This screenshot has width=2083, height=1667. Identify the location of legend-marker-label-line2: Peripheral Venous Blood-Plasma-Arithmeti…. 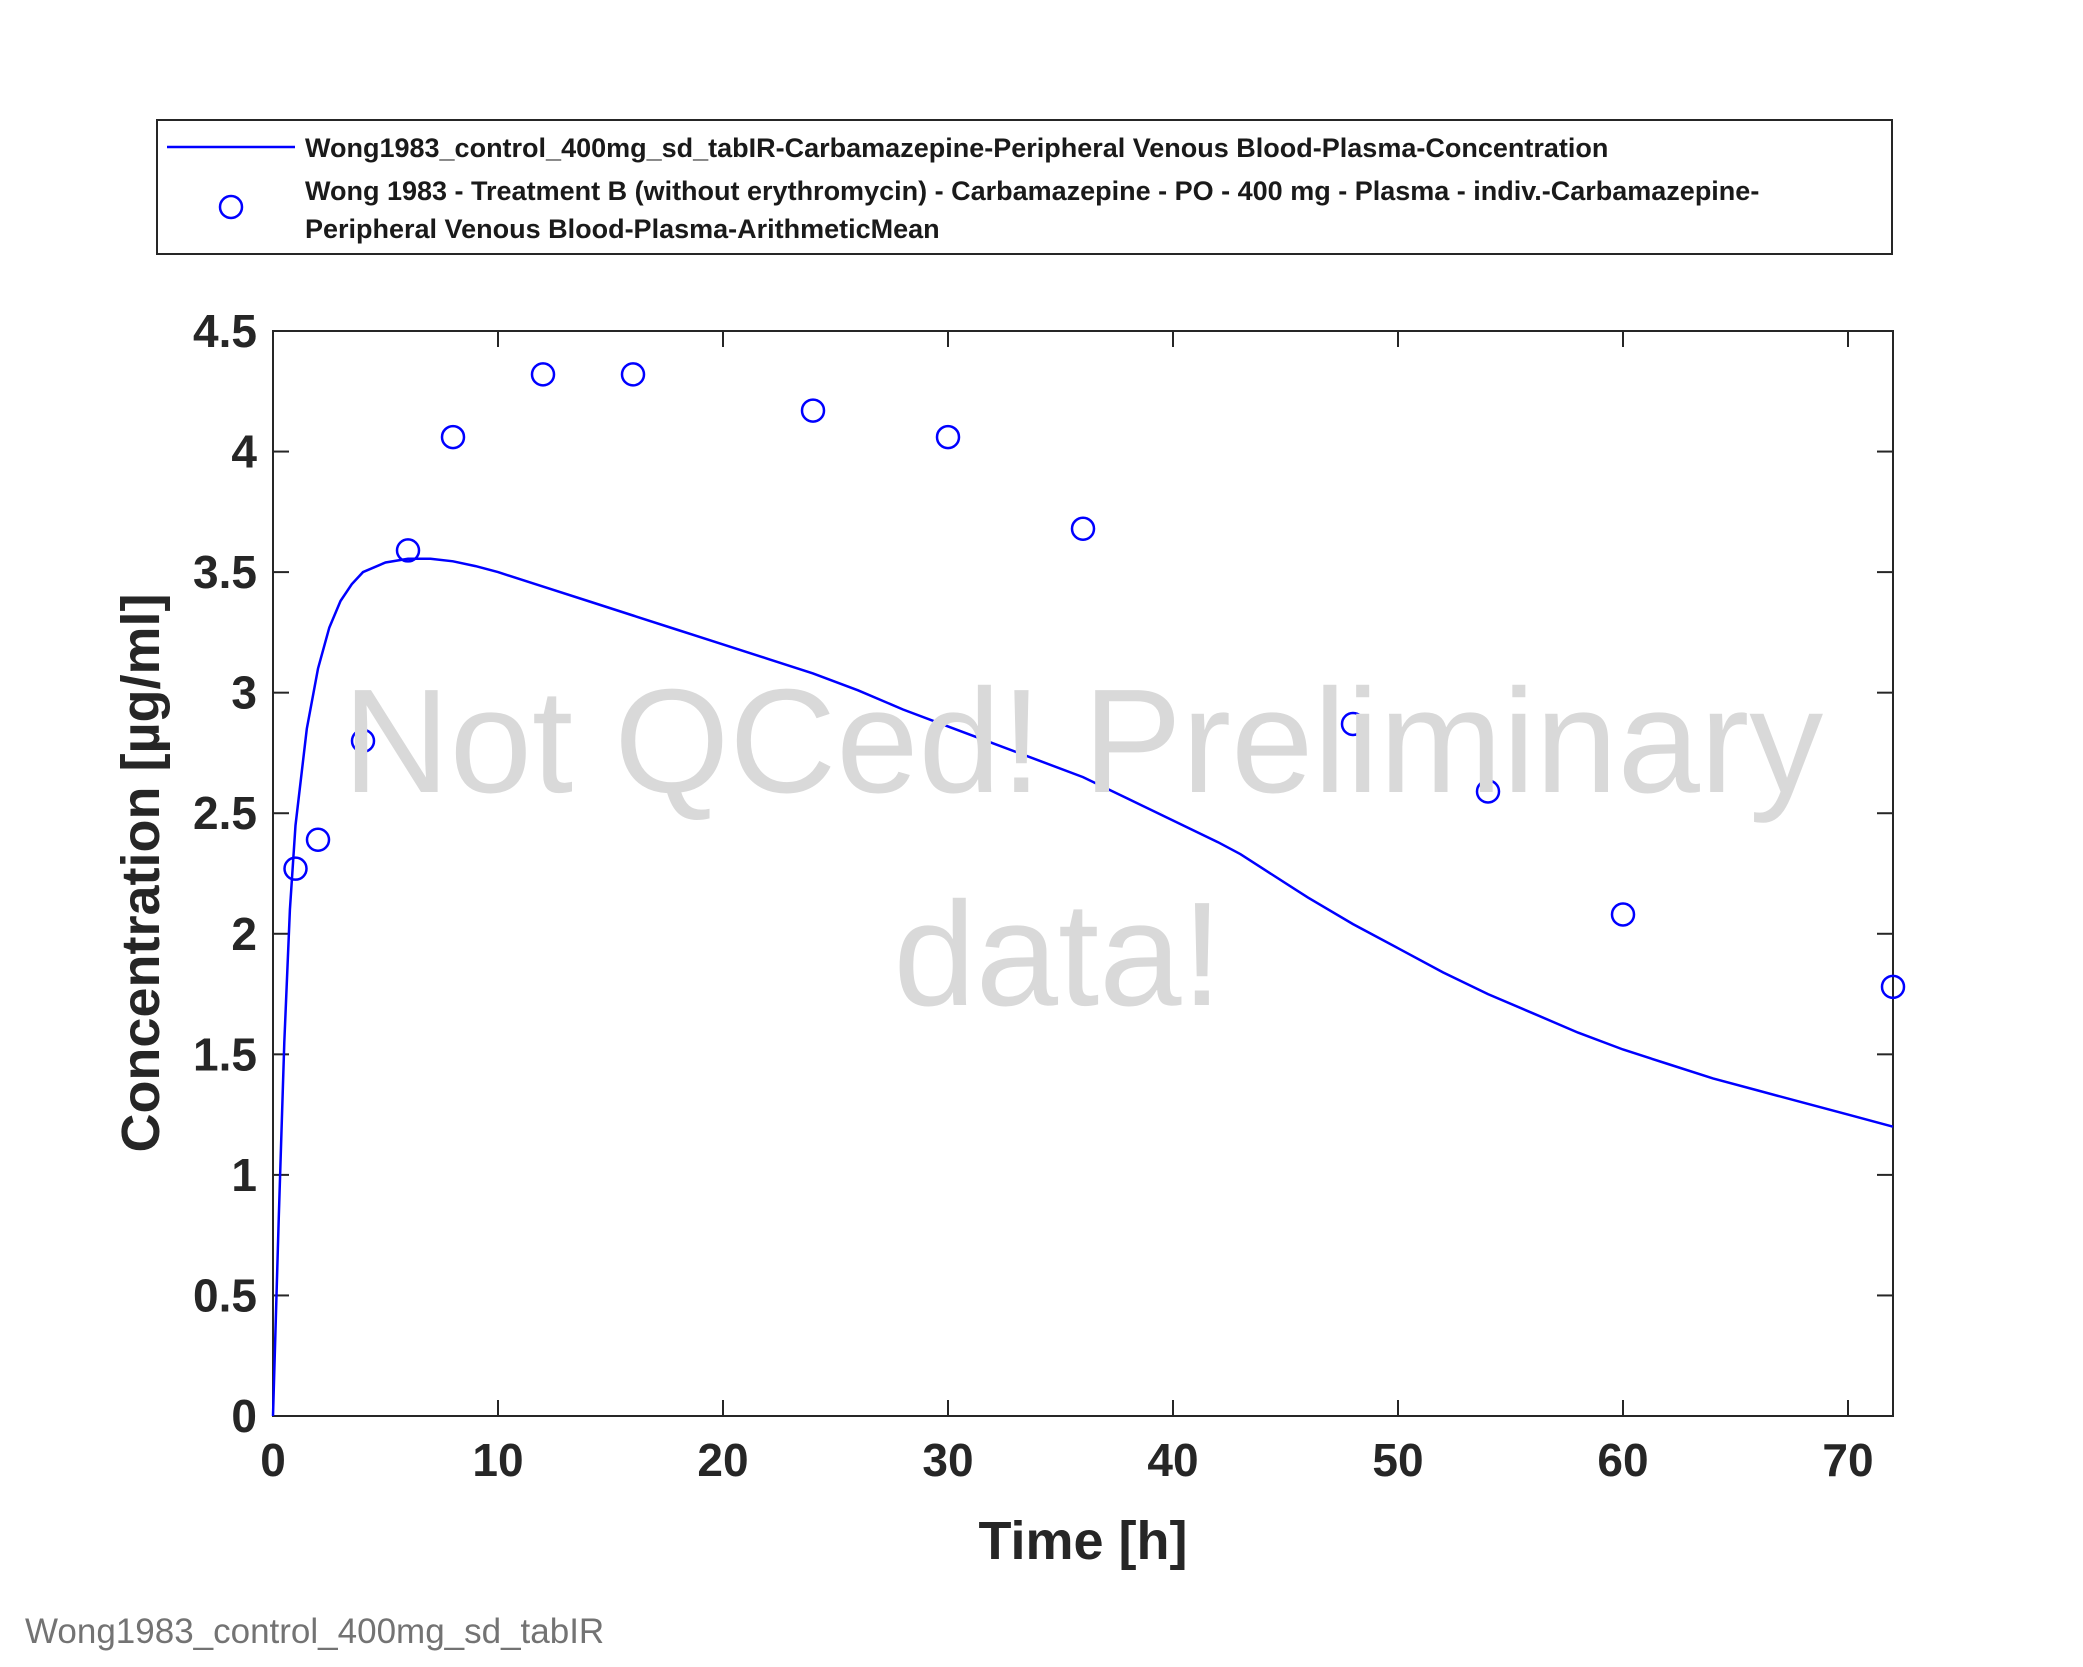
(622, 229).